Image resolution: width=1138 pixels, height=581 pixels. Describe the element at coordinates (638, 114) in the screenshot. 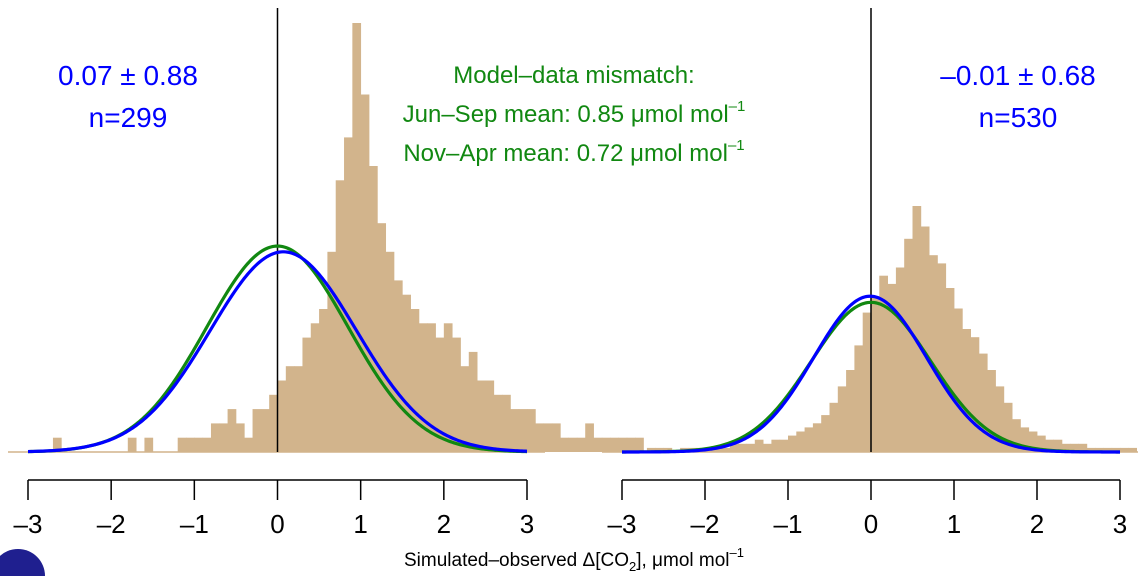

I see `mismatch-jun-sep-mu: μ` at that location.